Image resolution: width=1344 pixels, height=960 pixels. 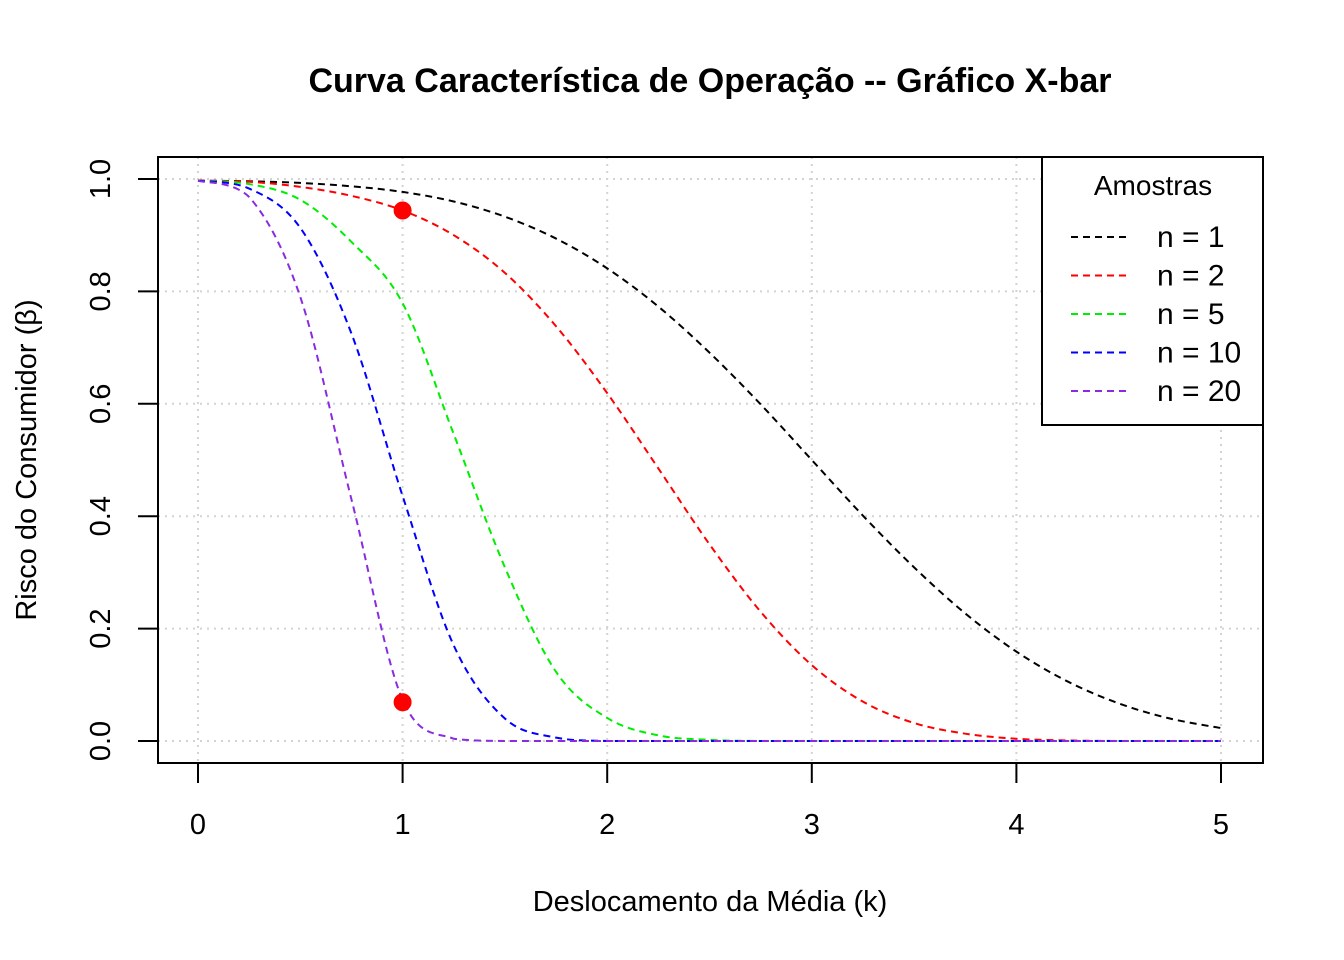 What do you see at coordinates (101, 628) in the screenshot?
I see `y-tick-label: 0.2` at bounding box center [101, 628].